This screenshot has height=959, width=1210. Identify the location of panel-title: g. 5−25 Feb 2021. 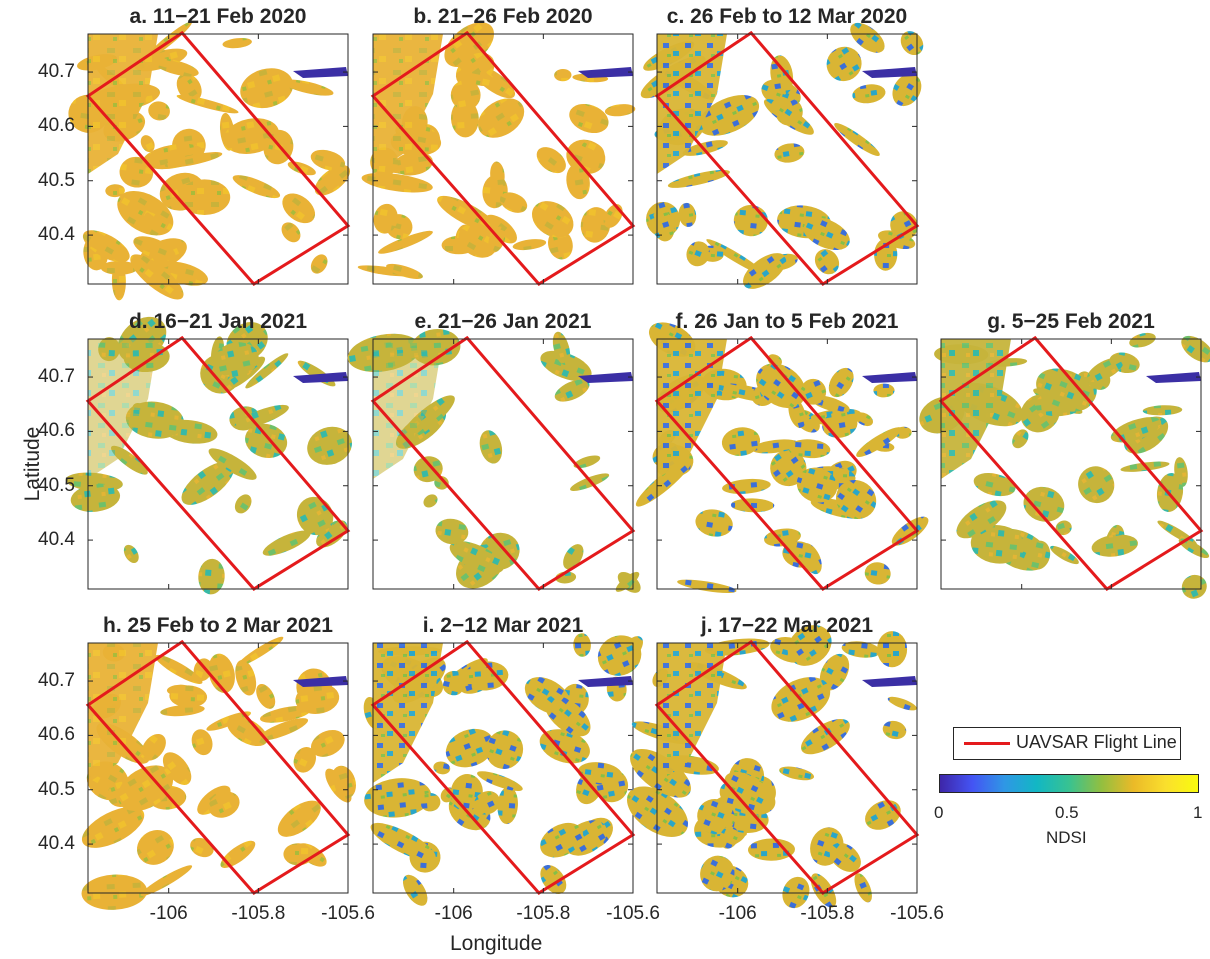
(1071, 321).